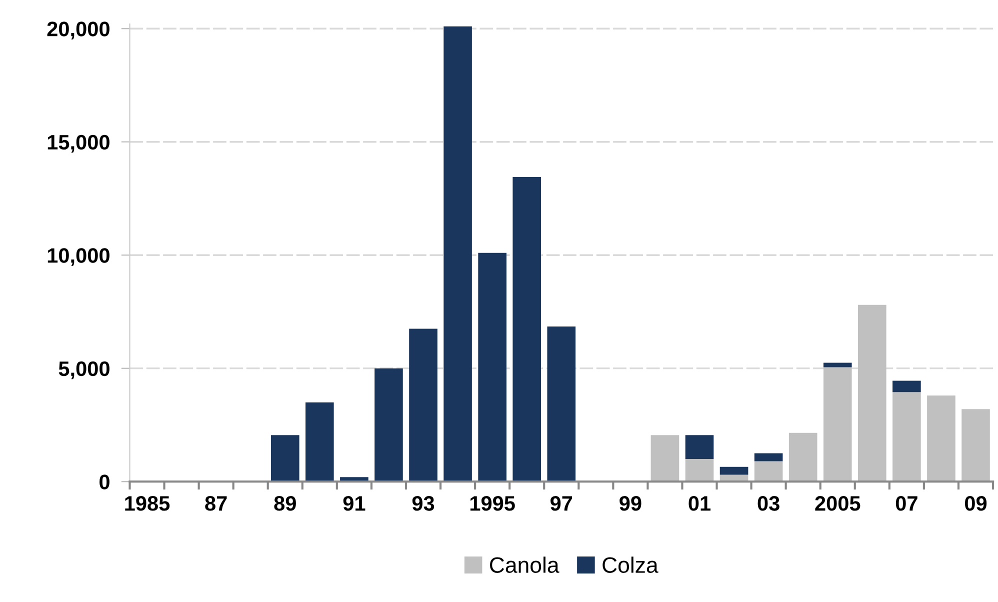  I want to click on legend-label: Colza, so click(630, 564).